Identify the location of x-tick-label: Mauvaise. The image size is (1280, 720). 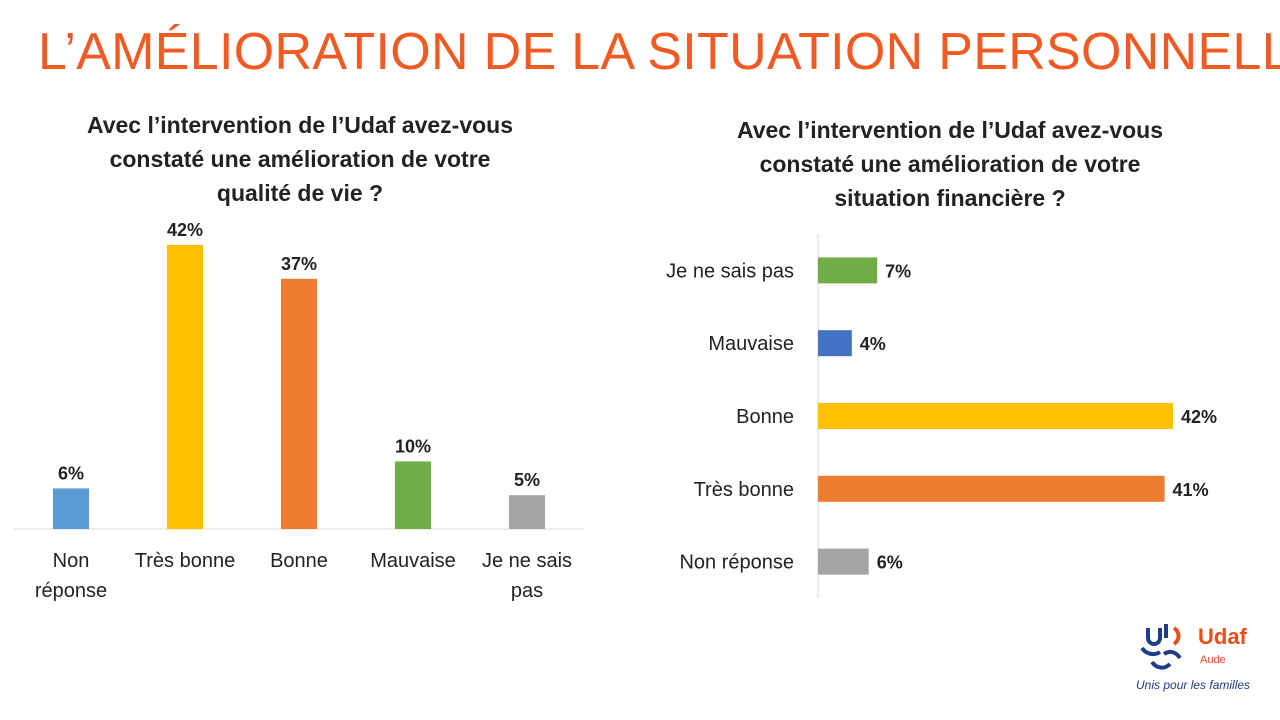
(413, 561).